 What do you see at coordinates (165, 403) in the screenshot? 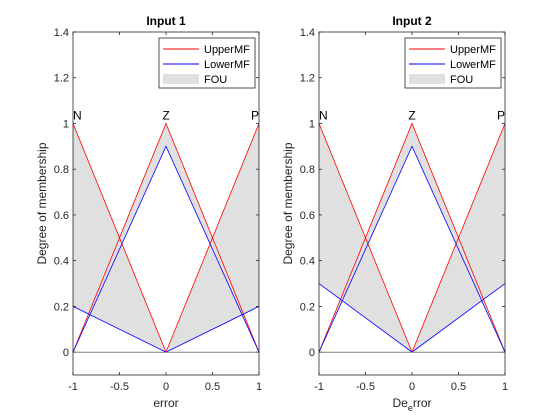
I see `x-axis-label: error` at bounding box center [165, 403].